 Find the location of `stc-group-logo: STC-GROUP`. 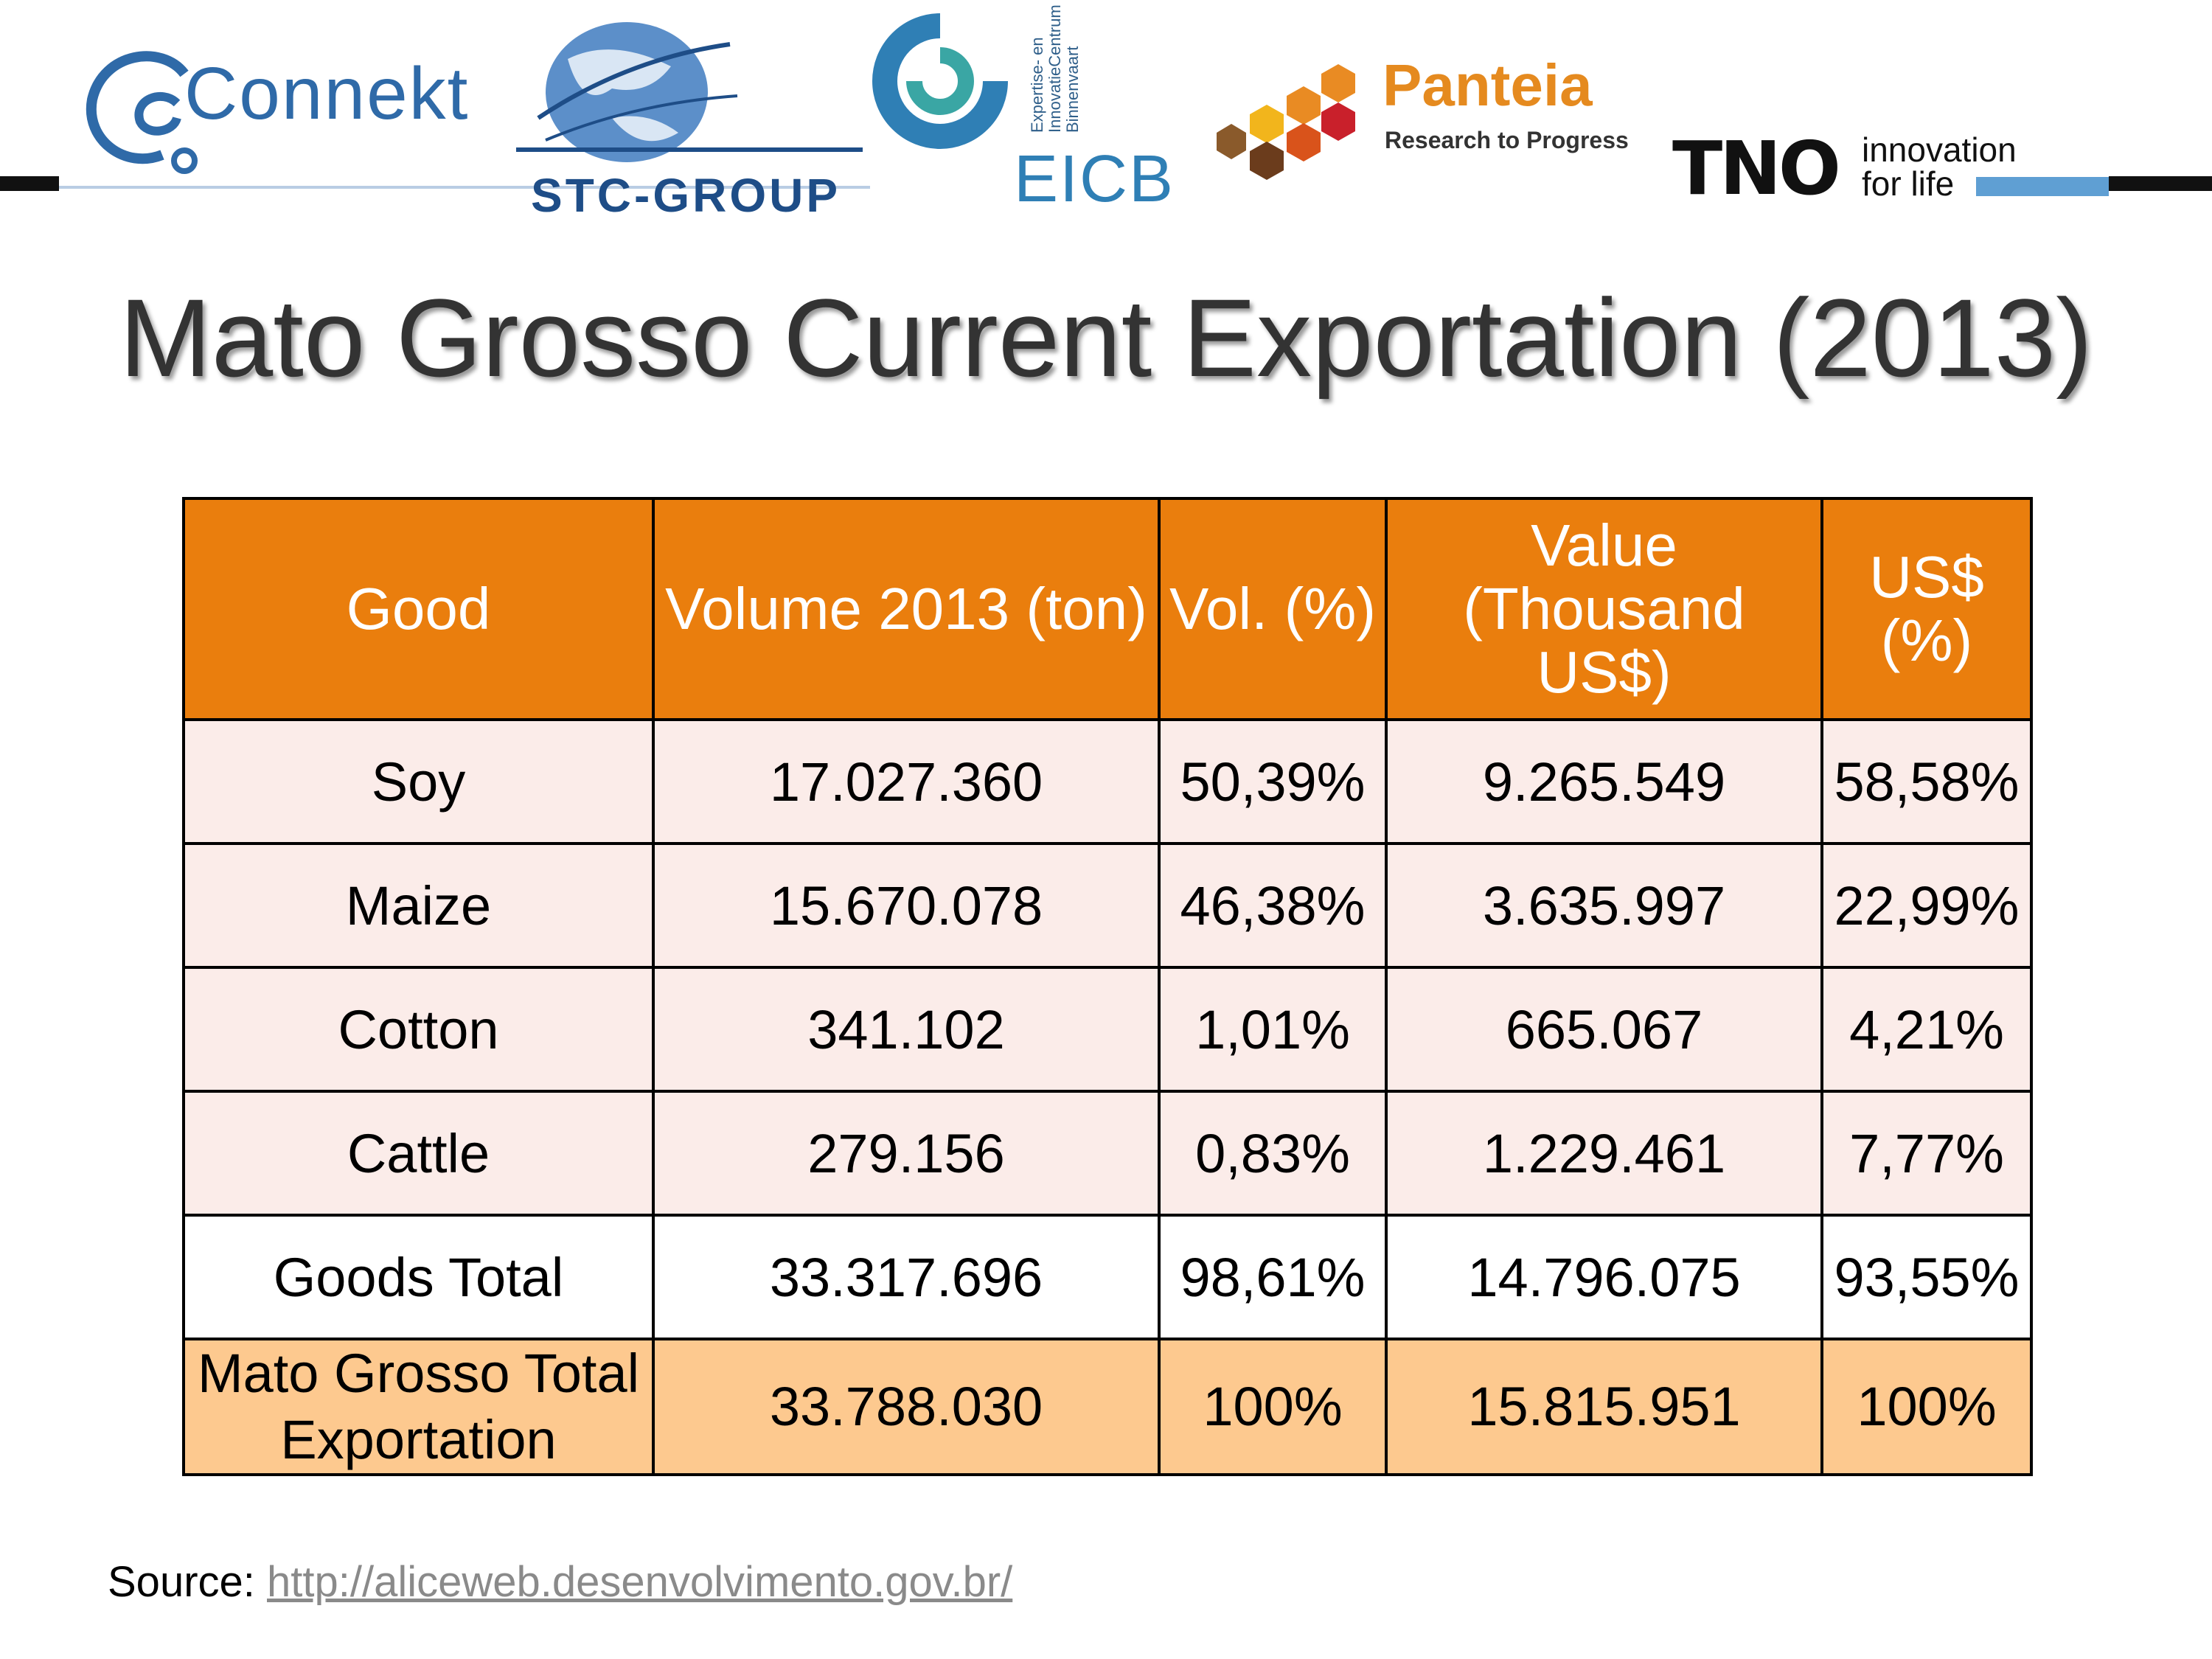

stc-group-logo: STC-GROUP is located at coordinates (686, 118).